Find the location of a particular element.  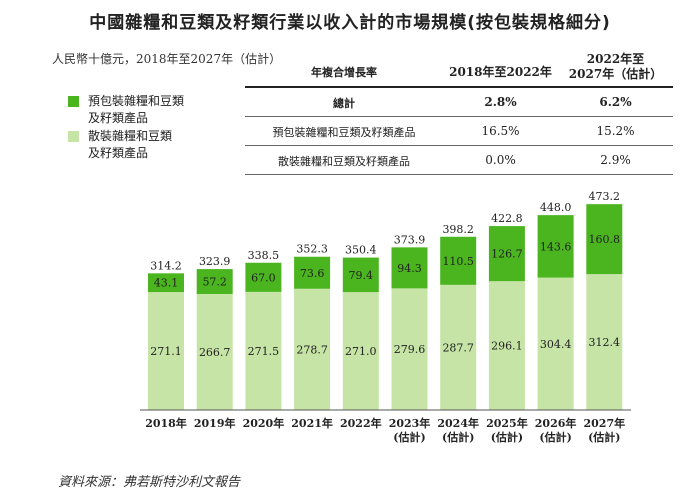

x-tick-label: 2018年 is located at coordinates (166, 423).